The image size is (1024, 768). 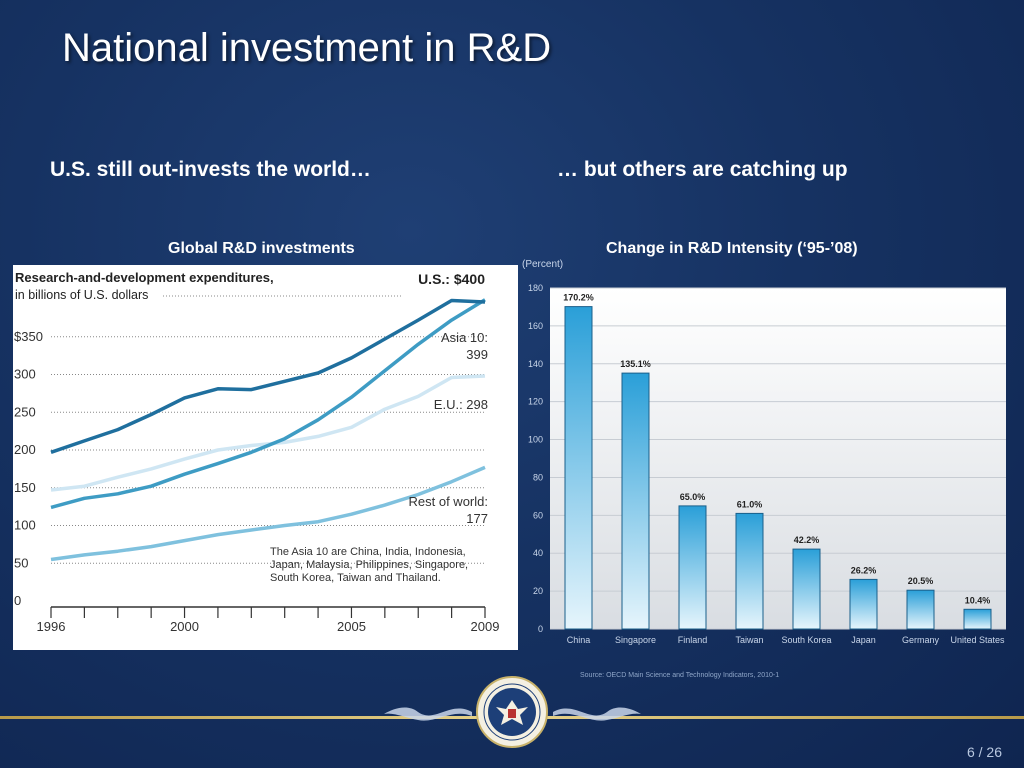 I want to click on bar-y-tick-label: 40, so click(x=538, y=553).